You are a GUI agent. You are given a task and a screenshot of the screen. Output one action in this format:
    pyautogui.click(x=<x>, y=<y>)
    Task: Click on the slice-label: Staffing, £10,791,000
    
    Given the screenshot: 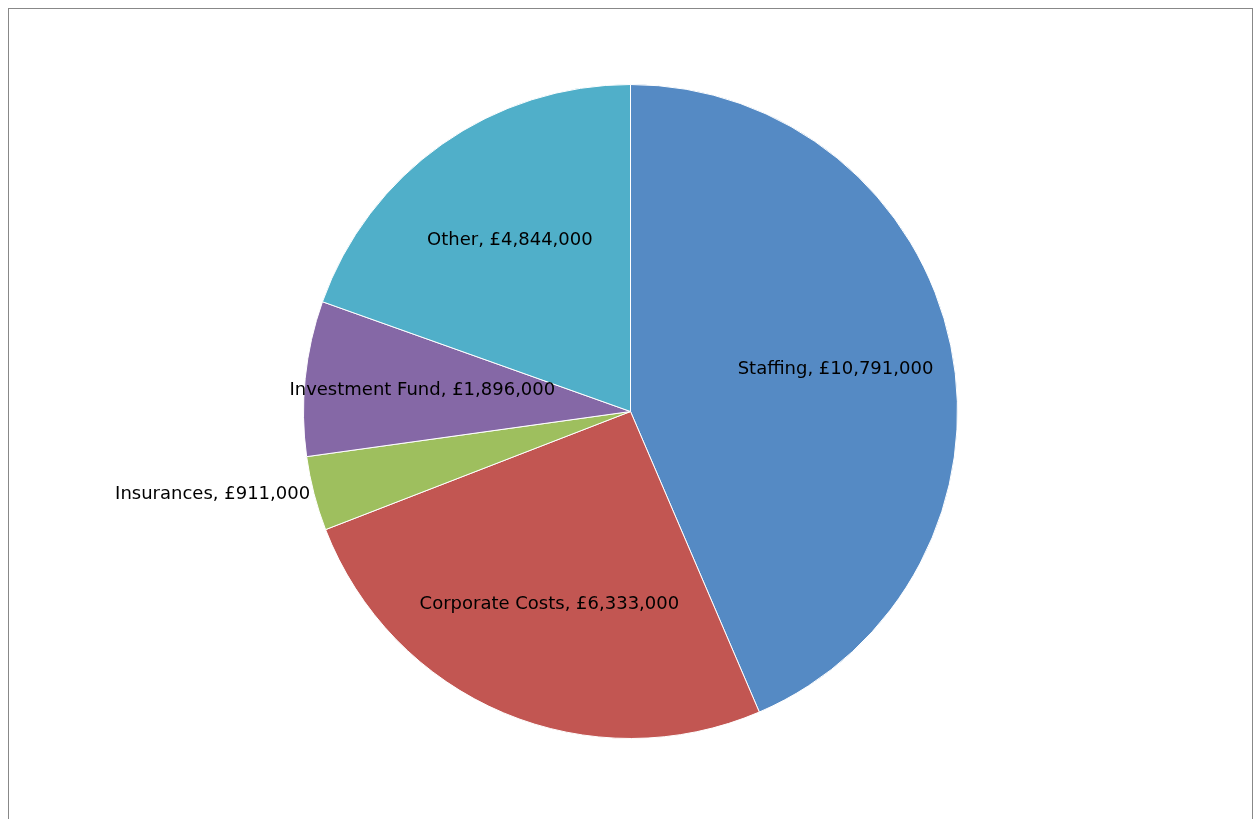 What is the action you would take?
    pyautogui.click(x=835, y=368)
    